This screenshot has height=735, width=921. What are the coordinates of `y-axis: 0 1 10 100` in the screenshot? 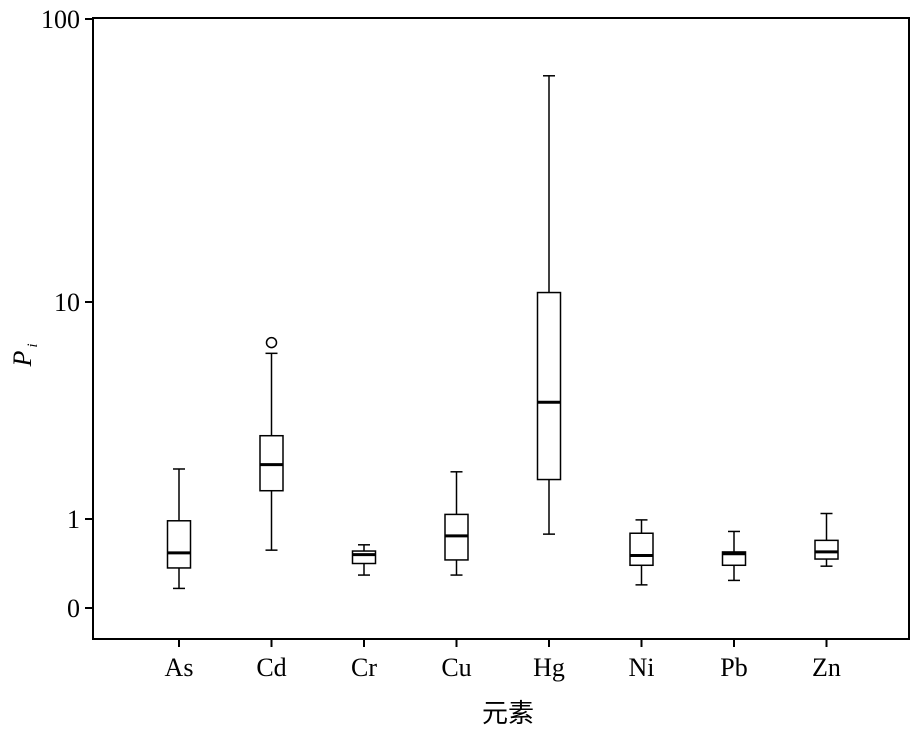 It's located at (67, 314).